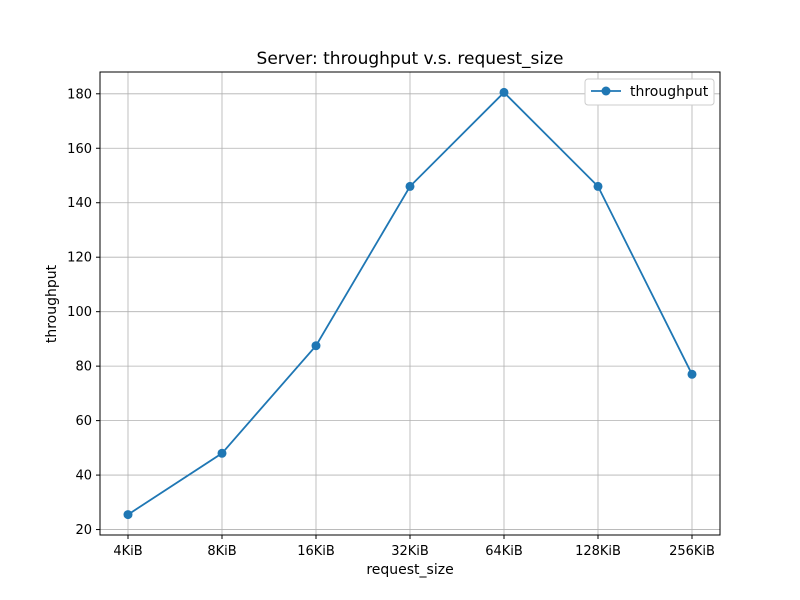  Describe the element at coordinates (409, 570) in the screenshot. I see `x-axis-label: request_size` at that location.